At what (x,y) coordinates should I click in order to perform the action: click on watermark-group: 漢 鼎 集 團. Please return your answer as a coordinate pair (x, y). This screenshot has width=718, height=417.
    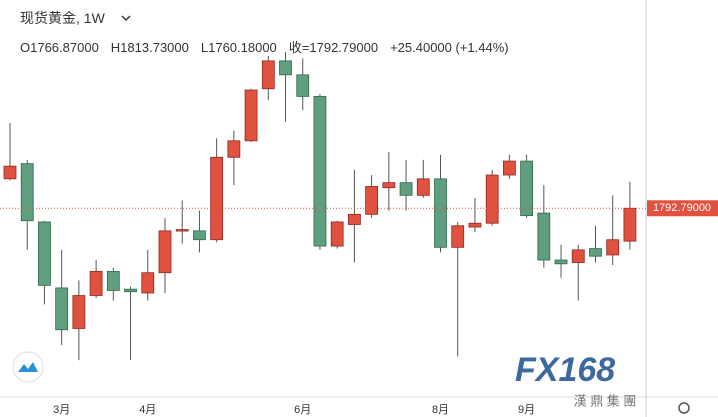
    Looking at the image, I should click on (605, 400).